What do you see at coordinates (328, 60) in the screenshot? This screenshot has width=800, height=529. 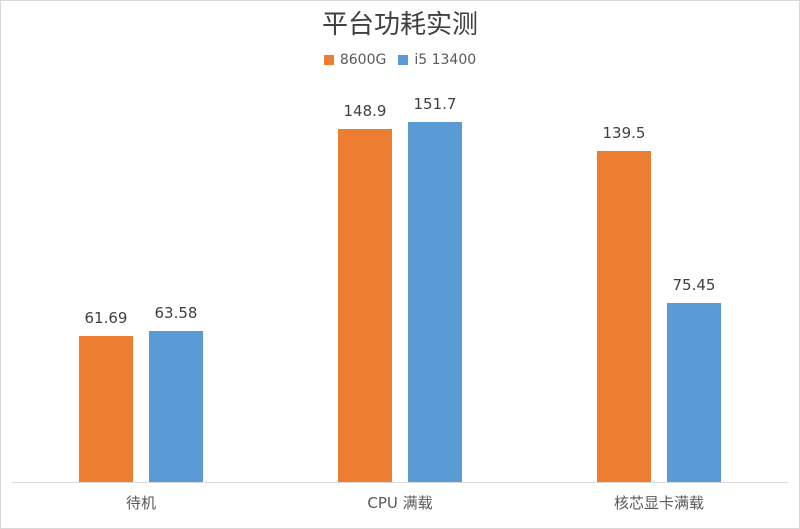 I see `legend-swatch-orange-icon` at bounding box center [328, 60].